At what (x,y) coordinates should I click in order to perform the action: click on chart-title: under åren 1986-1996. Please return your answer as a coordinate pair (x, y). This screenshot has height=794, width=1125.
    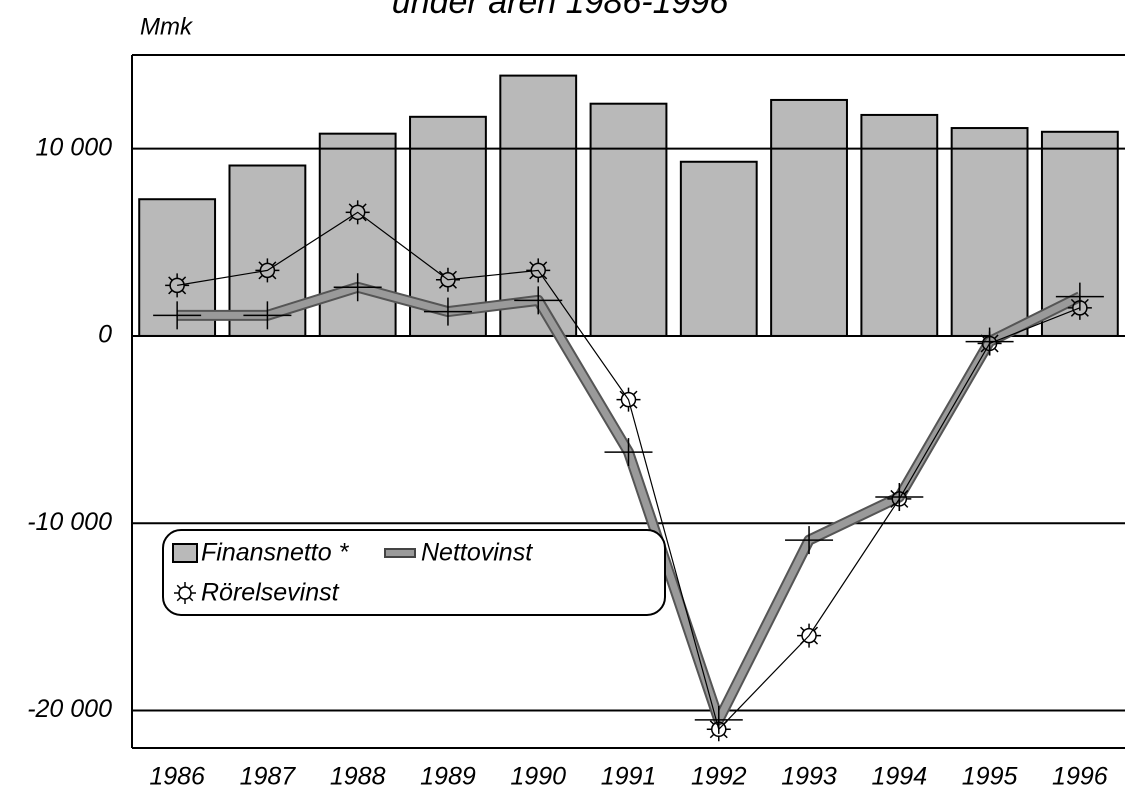
    Looking at the image, I should click on (560, 10).